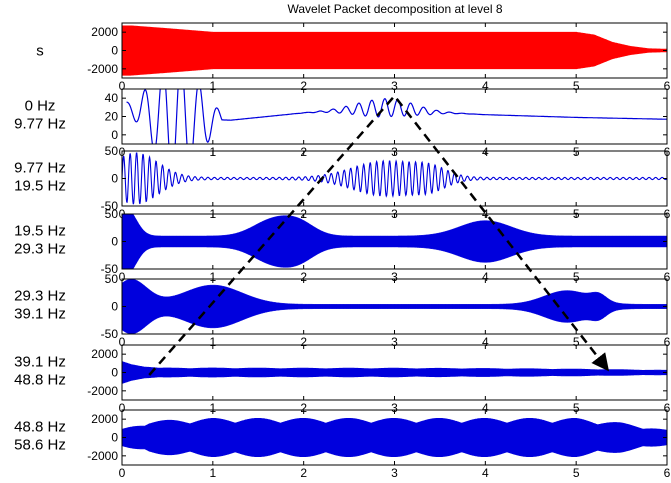 This screenshot has height=483, width=671. Describe the element at coordinates (40, 124) in the screenshot. I see `panel-label-b0: 9.77 Hz` at that location.